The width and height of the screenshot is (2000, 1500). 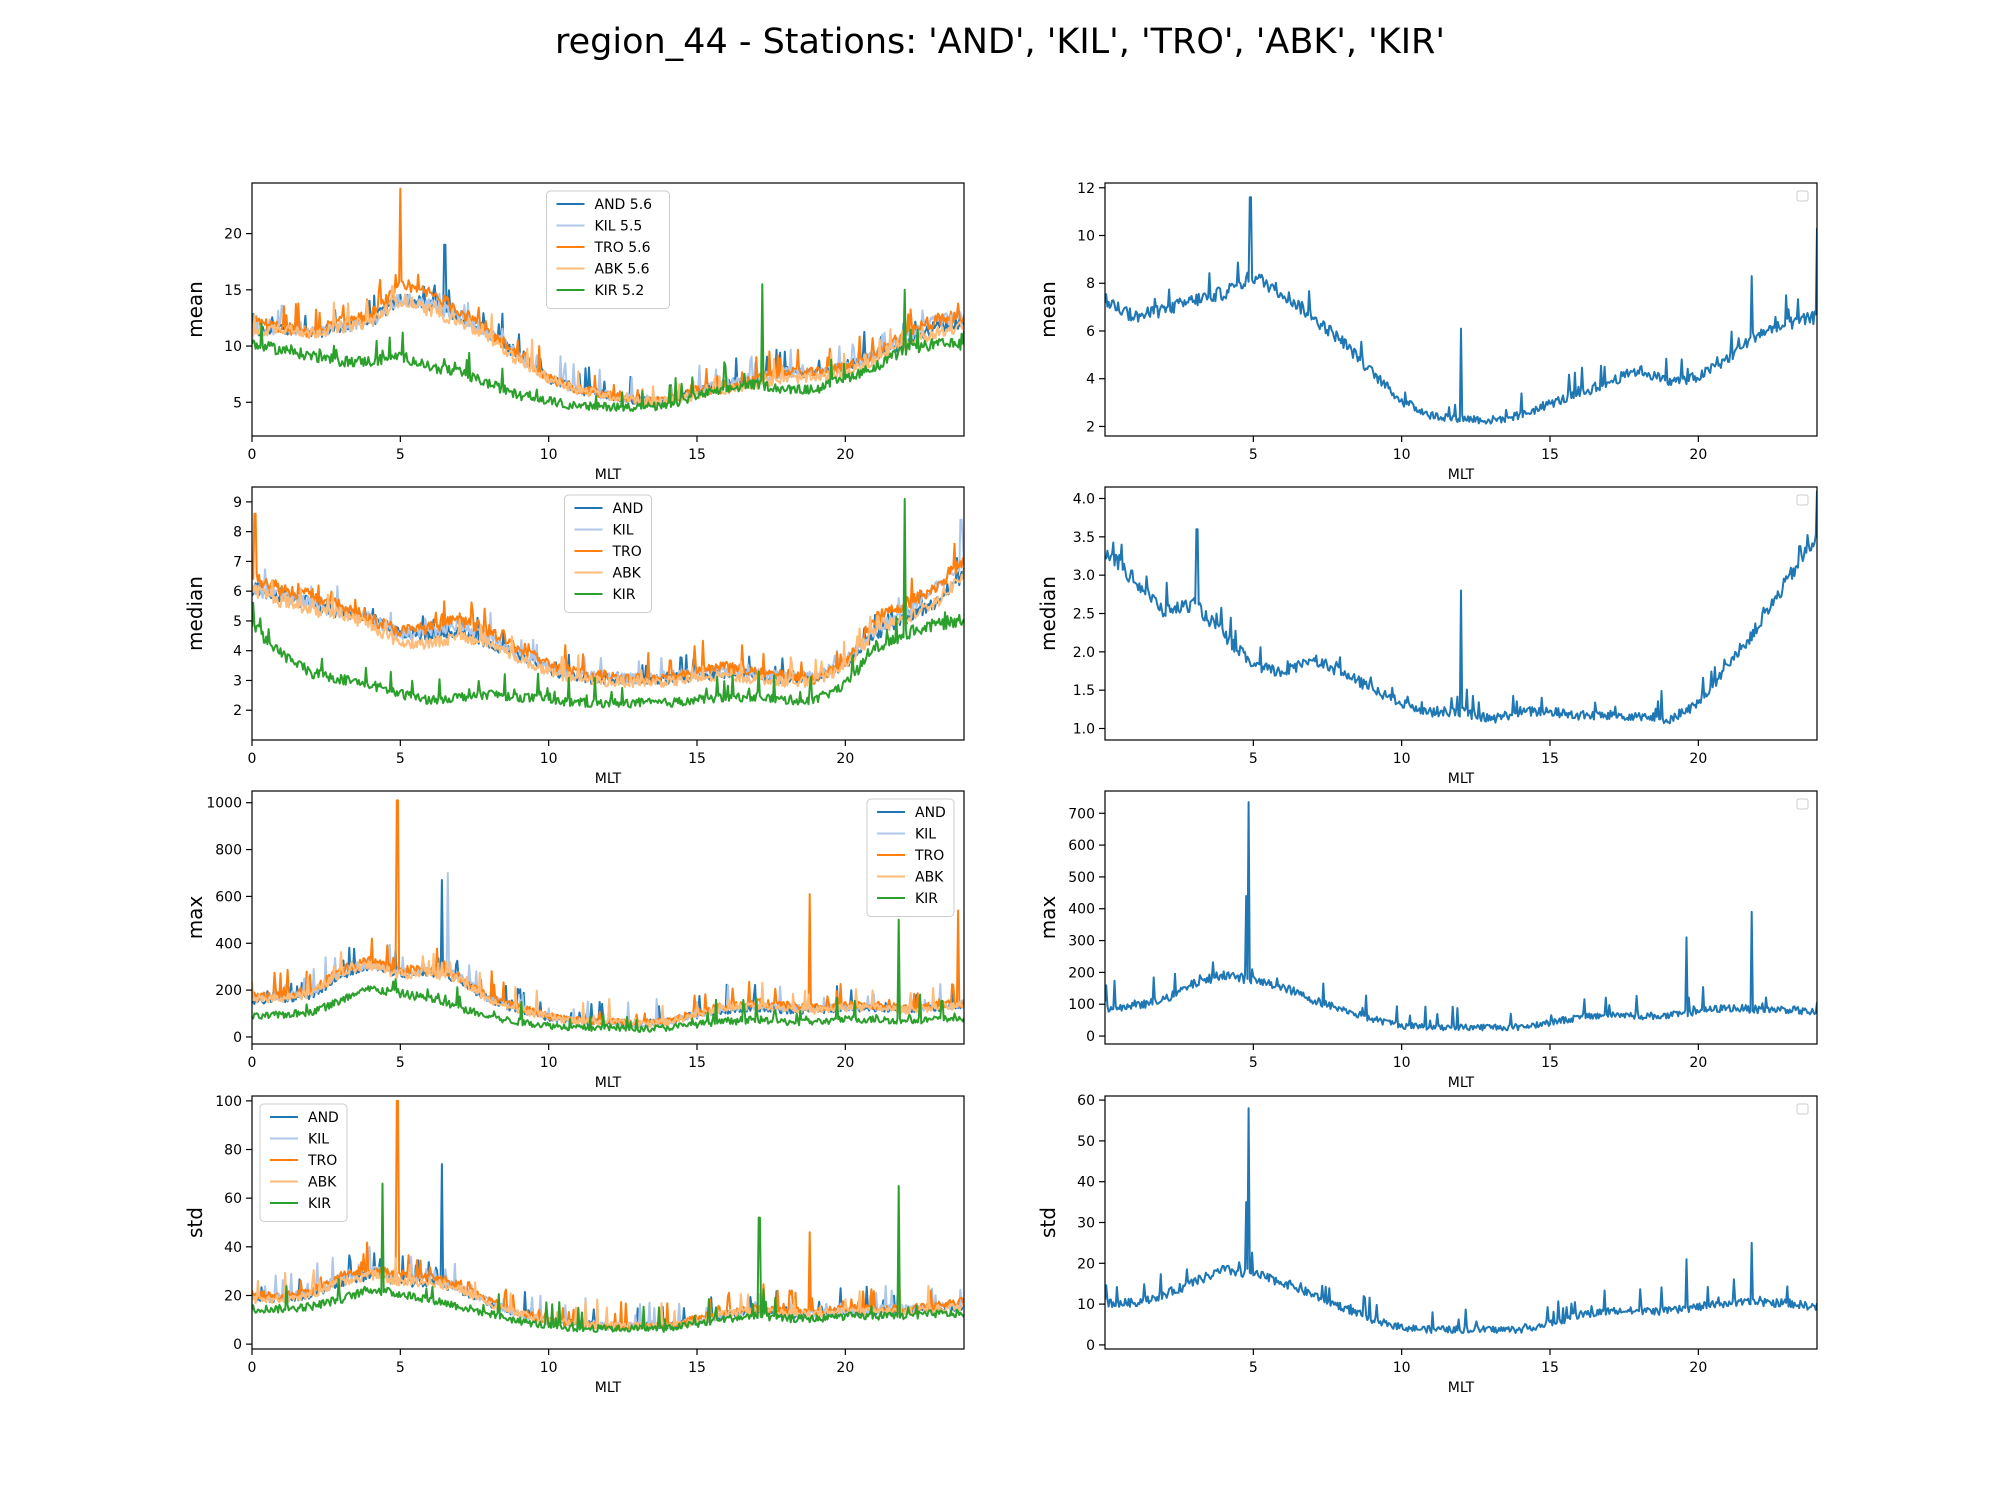 What do you see at coordinates (1084, 538) in the screenshot?
I see `y-tick-label: 3.5` at bounding box center [1084, 538].